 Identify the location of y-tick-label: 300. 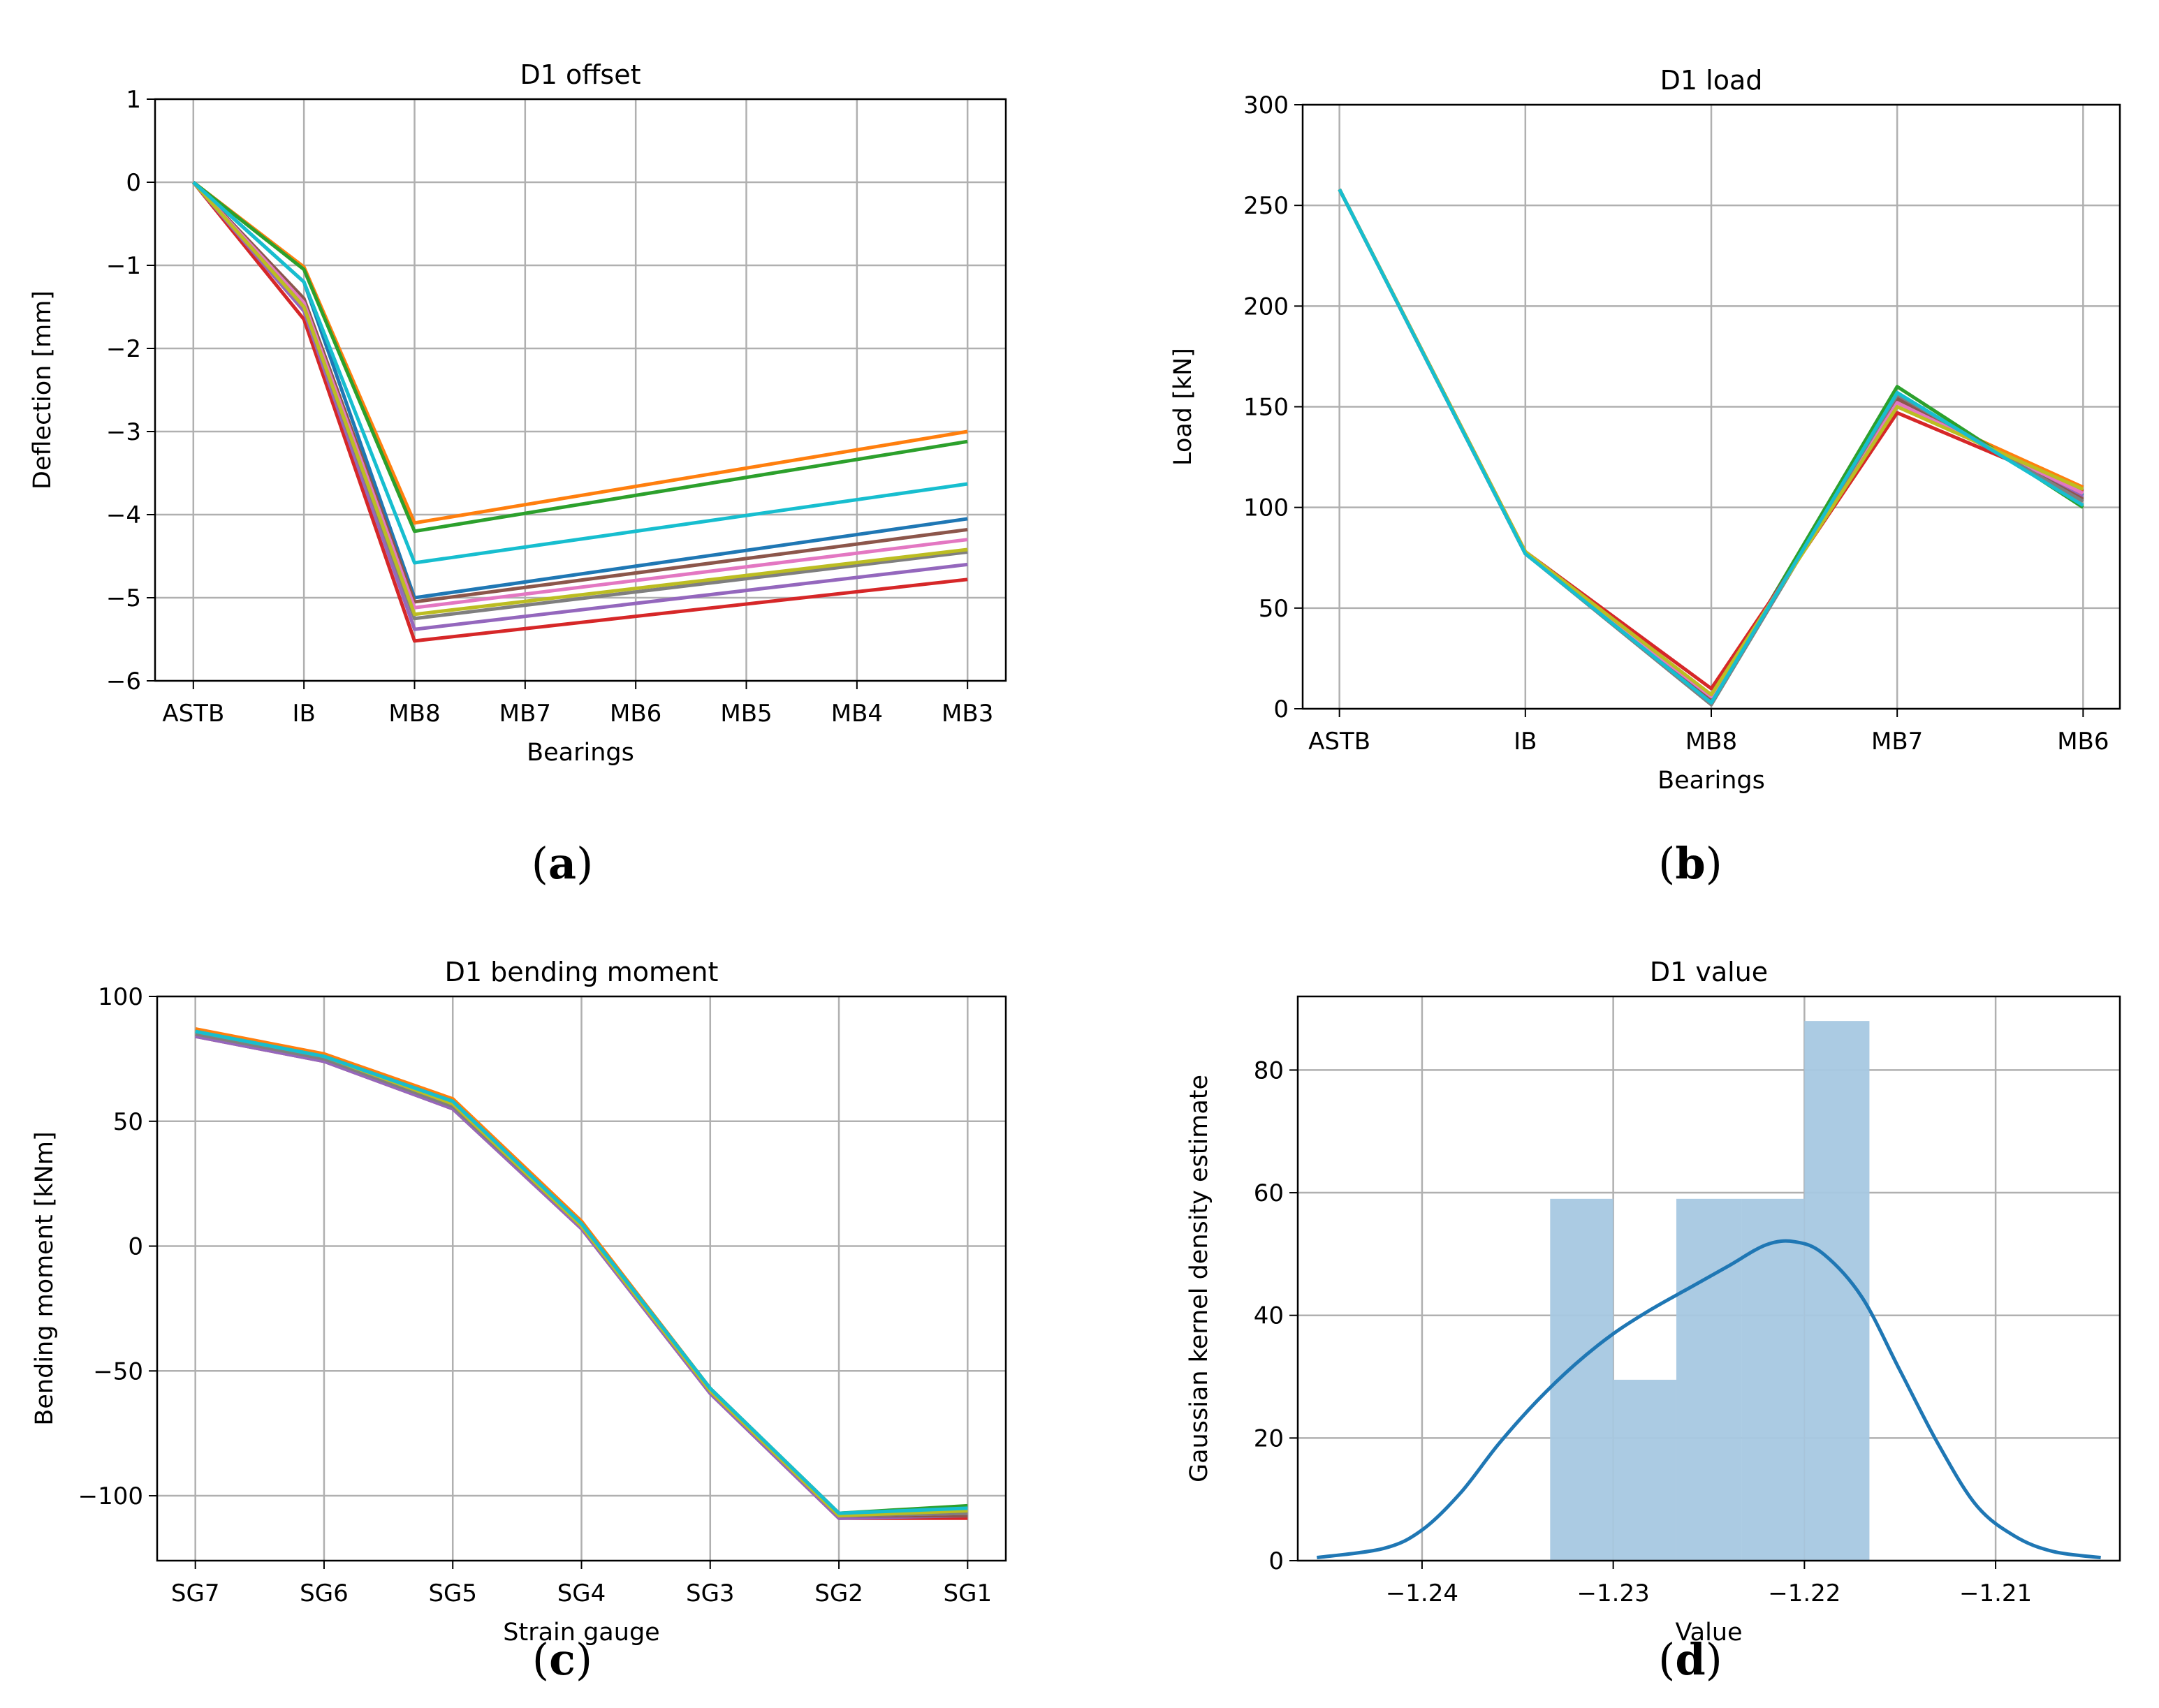
(1266, 105).